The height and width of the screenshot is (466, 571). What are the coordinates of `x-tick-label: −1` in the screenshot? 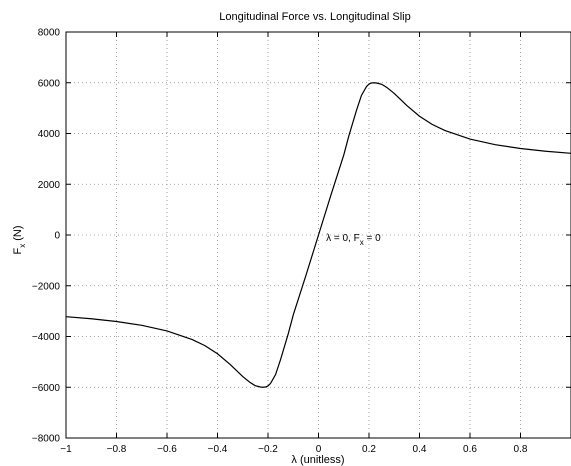 It's located at (66, 449).